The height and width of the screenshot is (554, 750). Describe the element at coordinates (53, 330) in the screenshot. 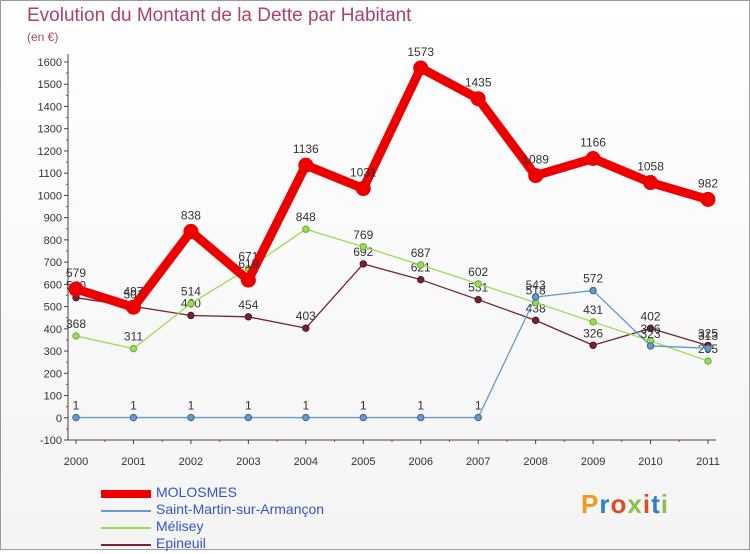

I see `y-tick-label: 400` at that location.